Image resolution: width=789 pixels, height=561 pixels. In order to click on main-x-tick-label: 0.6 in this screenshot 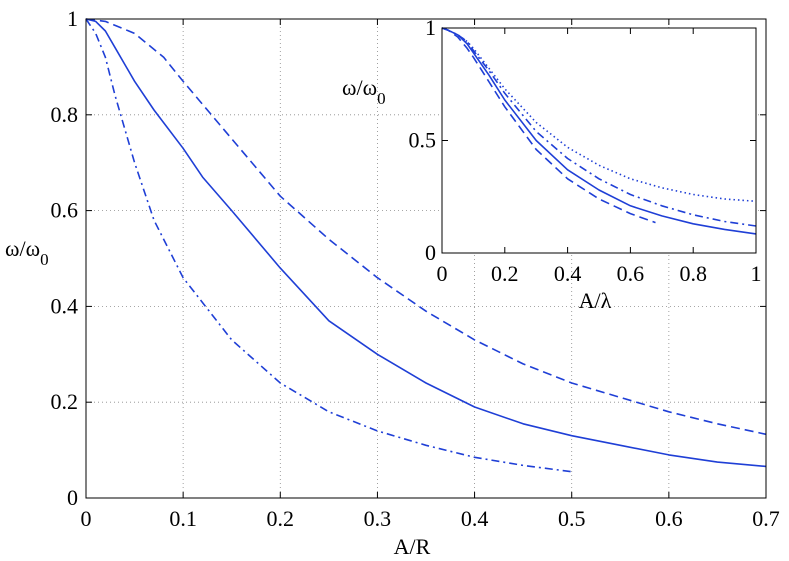, I will do `click(669, 518)`.